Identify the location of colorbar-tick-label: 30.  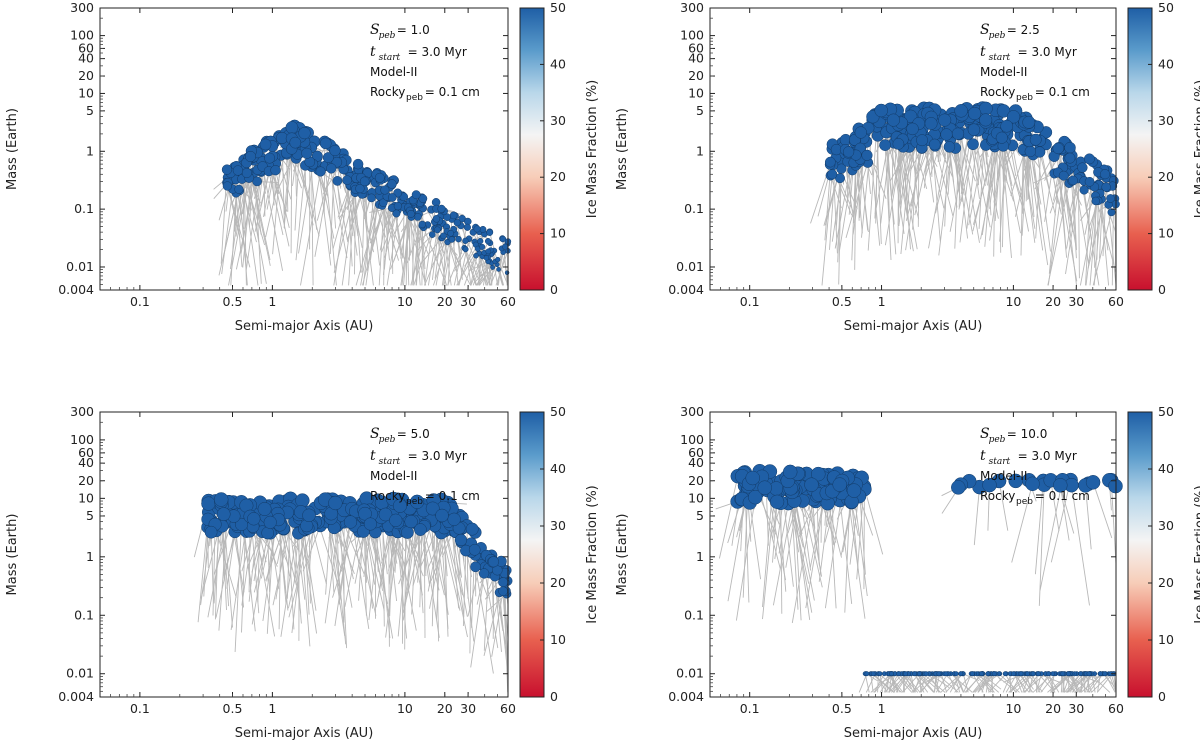
(558, 120).